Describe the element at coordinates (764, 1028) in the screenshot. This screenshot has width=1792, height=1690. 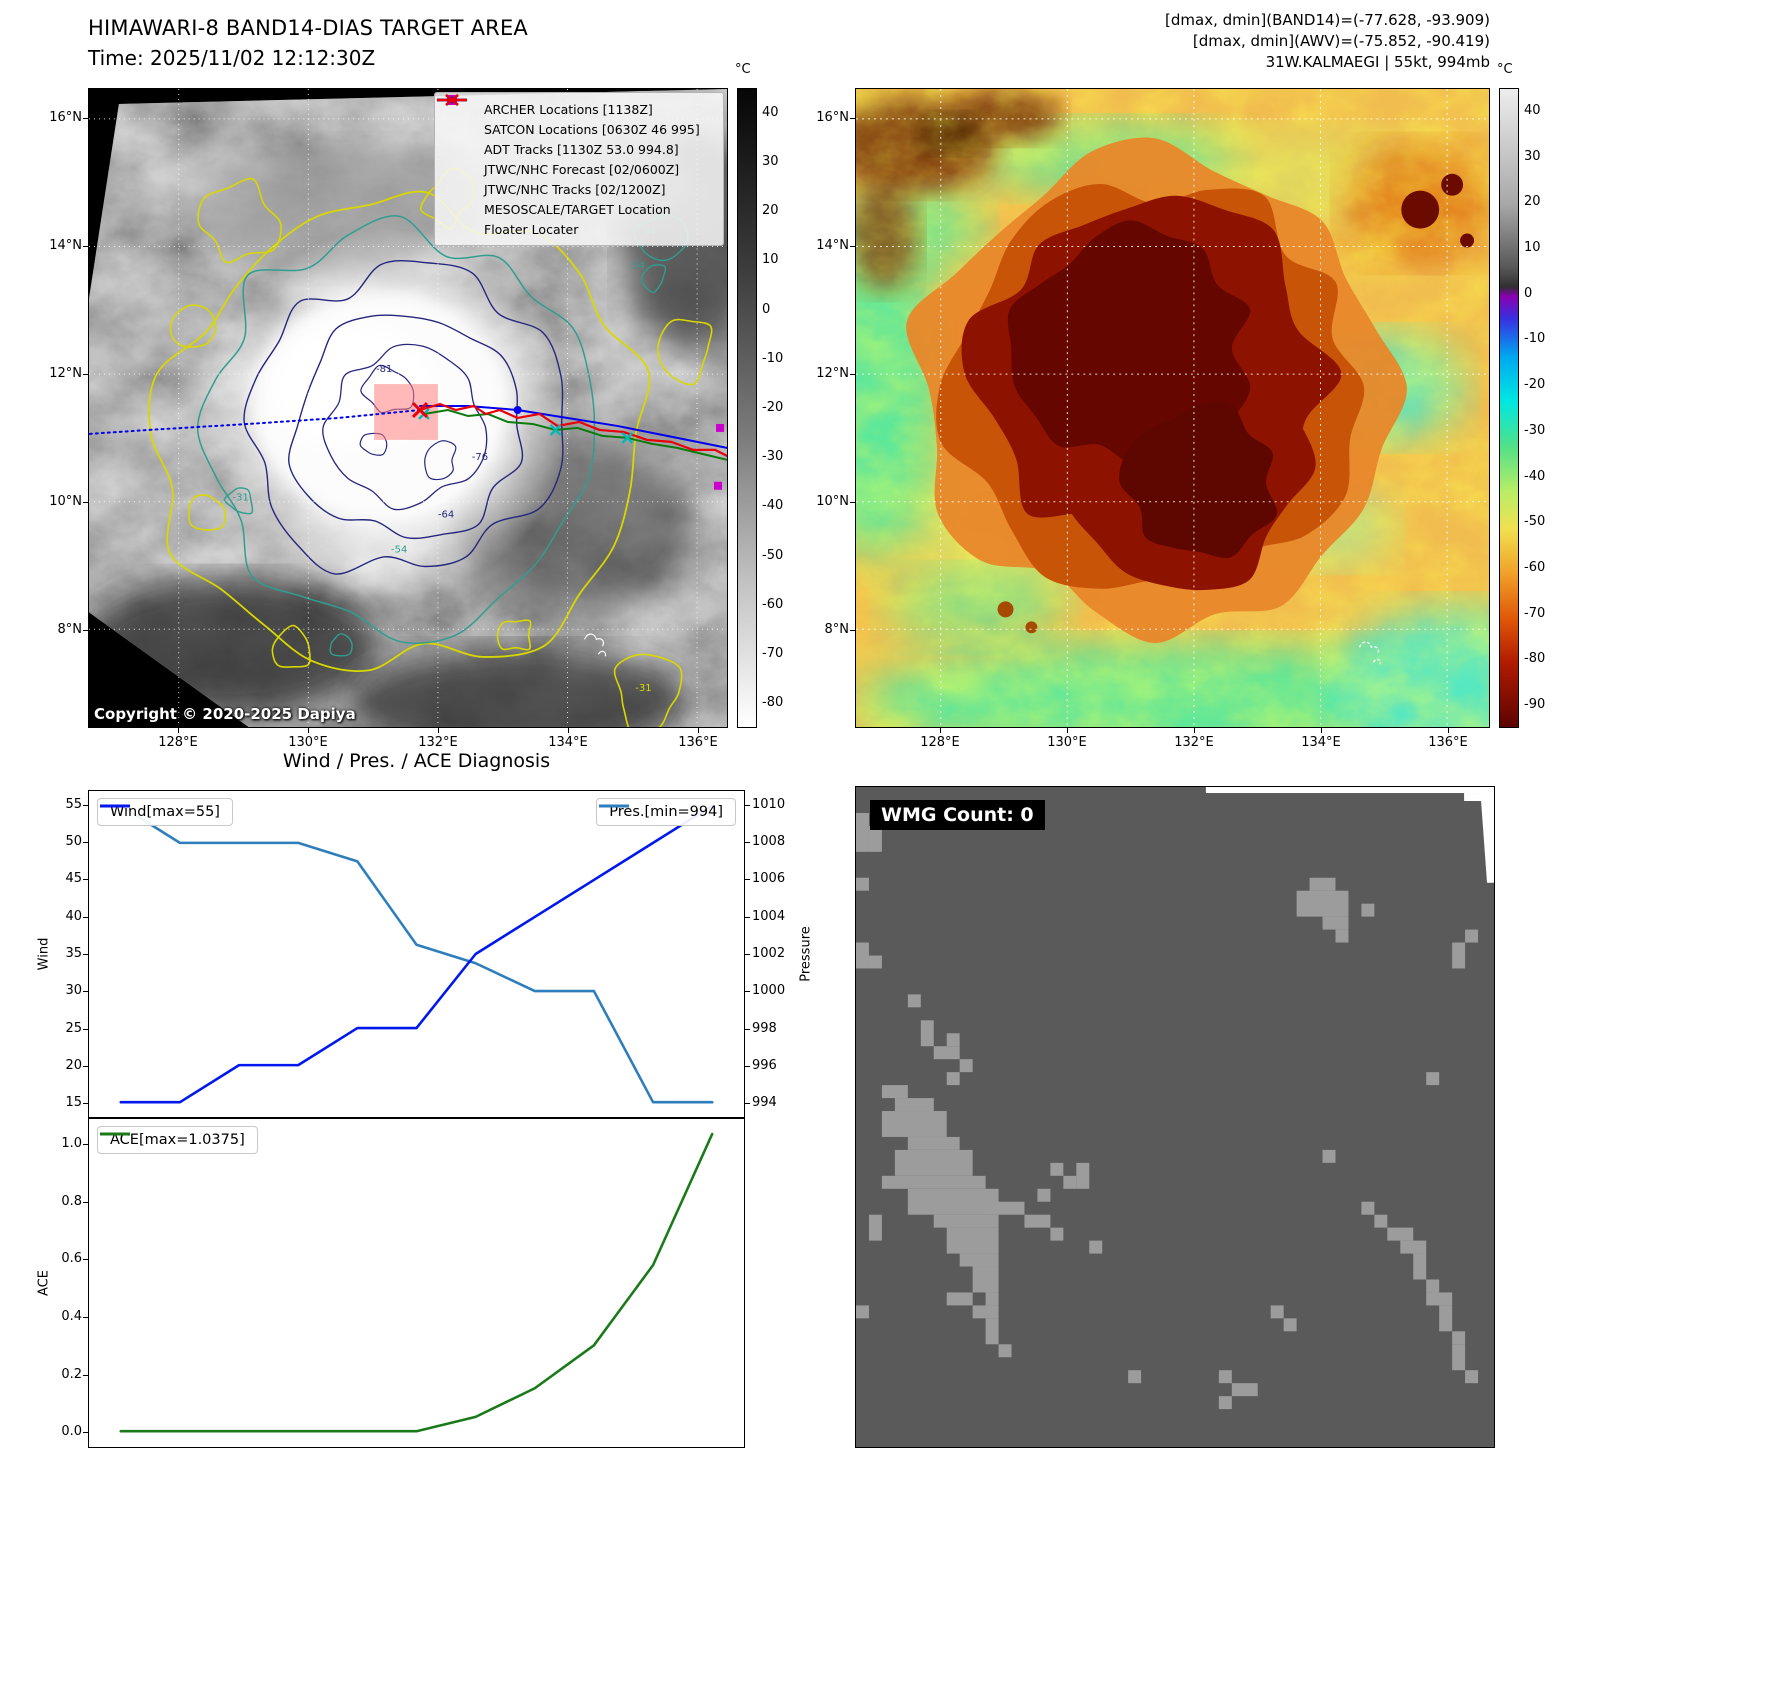
I see `pressure-ytick-label: 998` at that location.